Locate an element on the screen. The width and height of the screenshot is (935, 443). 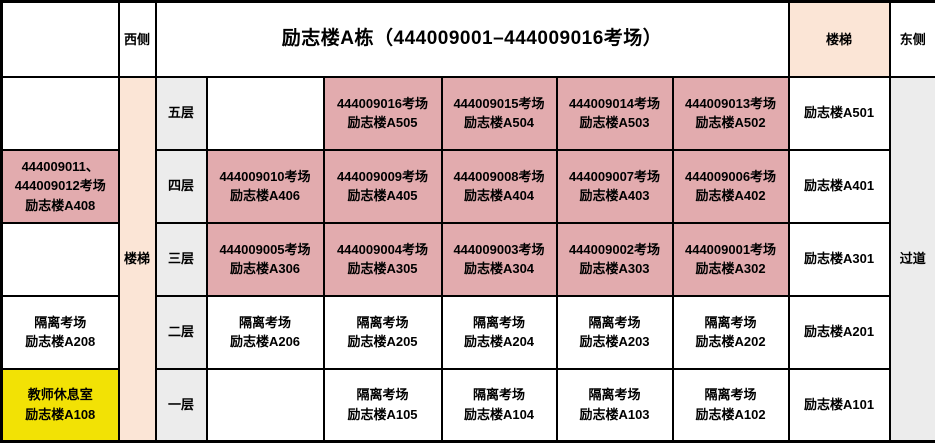
exam-room-number: 444009003考场 is located at coordinates (499, 250).